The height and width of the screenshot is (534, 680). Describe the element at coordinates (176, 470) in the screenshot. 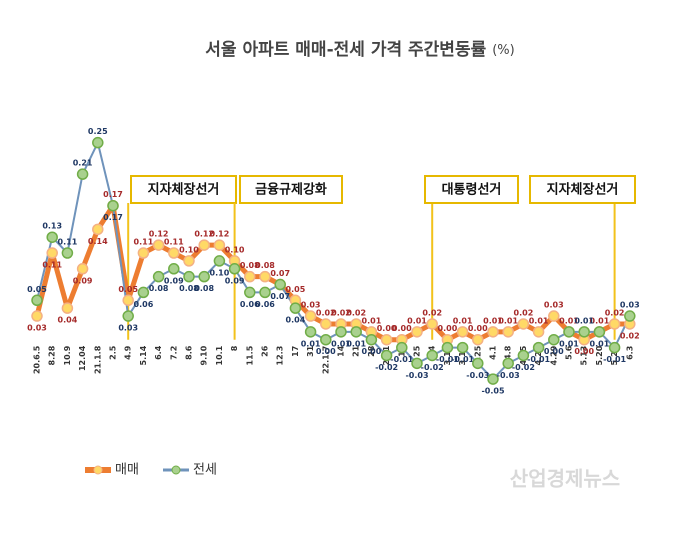

I see `legend-marker` at that location.